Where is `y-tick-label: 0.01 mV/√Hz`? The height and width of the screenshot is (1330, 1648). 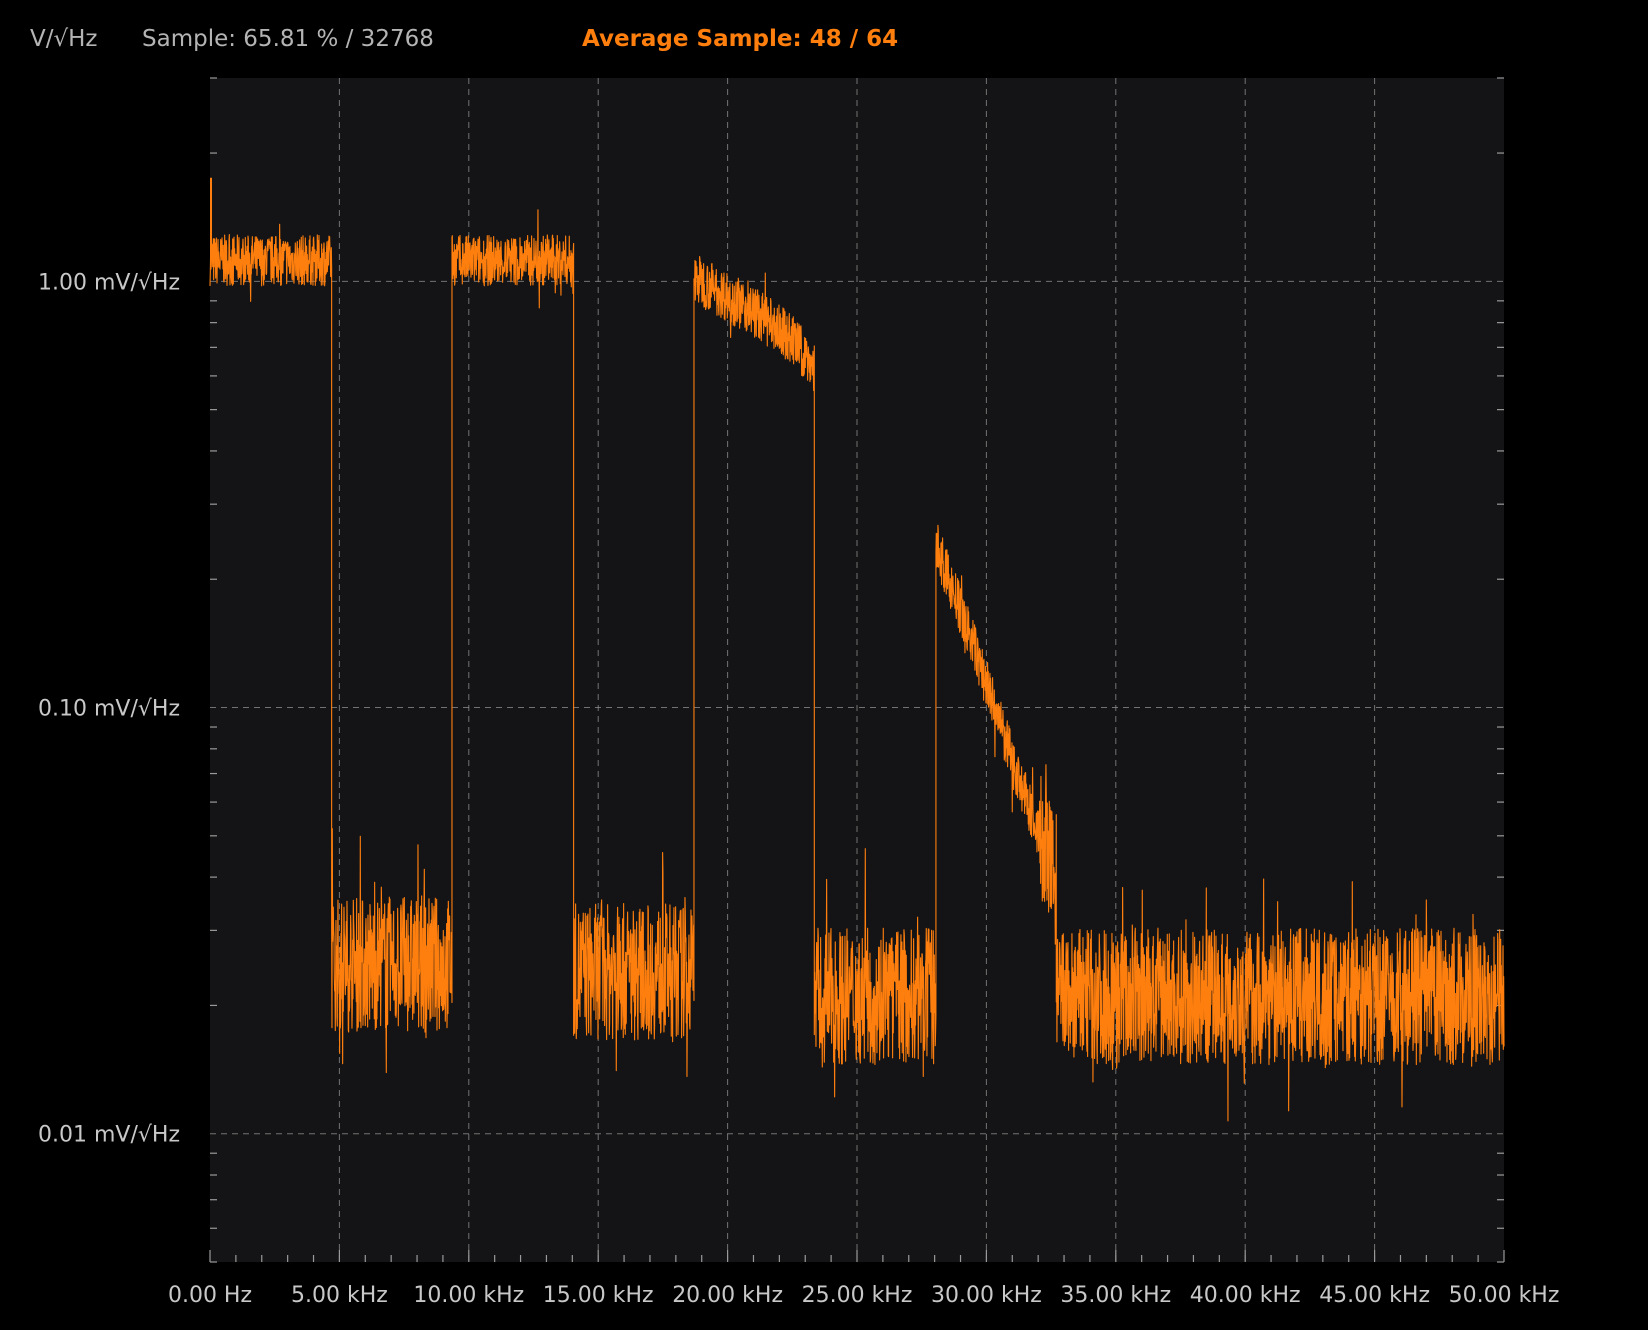
y-tick-label: 0.01 mV/√Hz is located at coordinates (109, 1135).